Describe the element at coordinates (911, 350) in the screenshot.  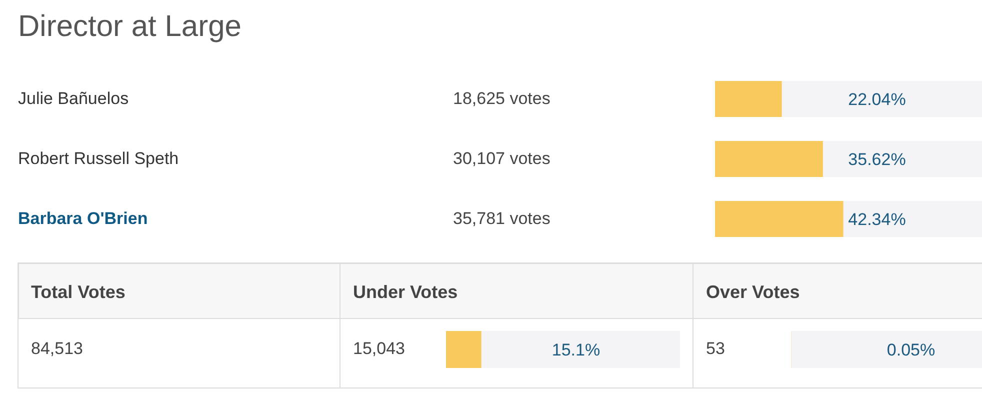
I see `data-label: 0.05%` at that location.